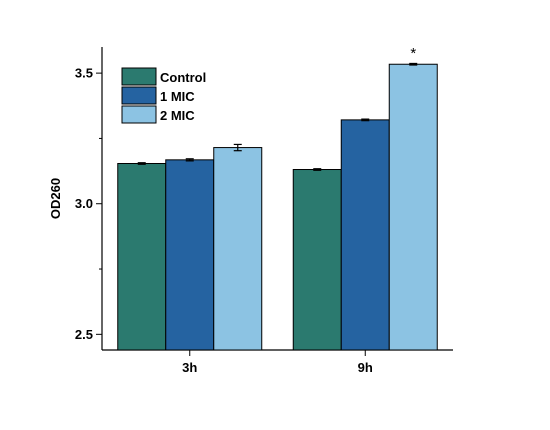  What do you see at coordinates (84, 334) in the screenshot?
I see `y-tick-label: 2.5` at bounding box center [84, 334].